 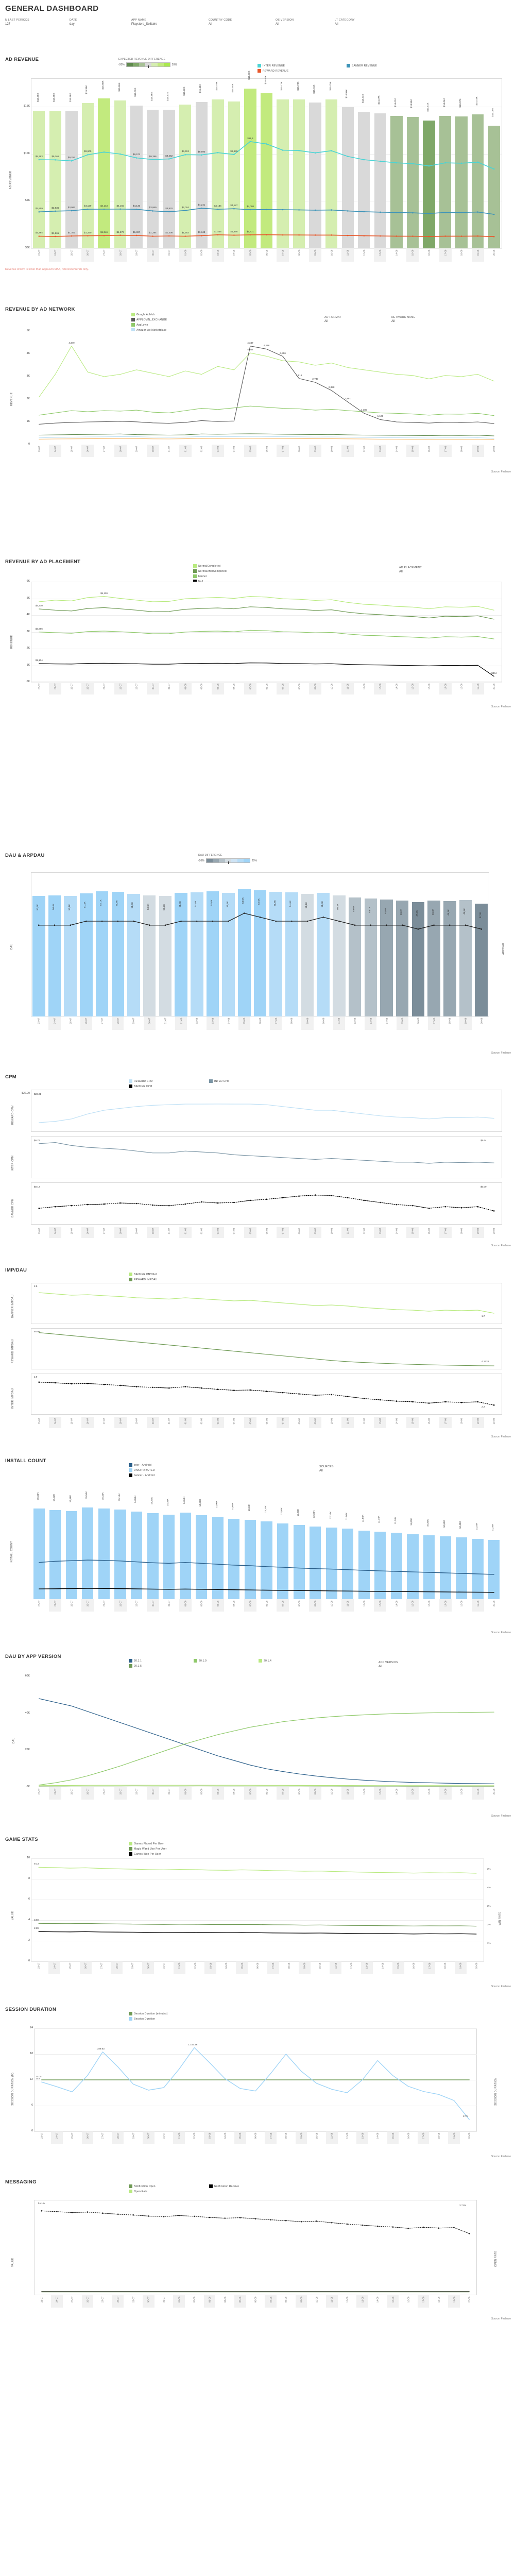 What do you see at coordinates (388, 1664) in the screenshot?
I see `subfilter-app-version: APP VERSION All` at bounding box center [388, 1664].